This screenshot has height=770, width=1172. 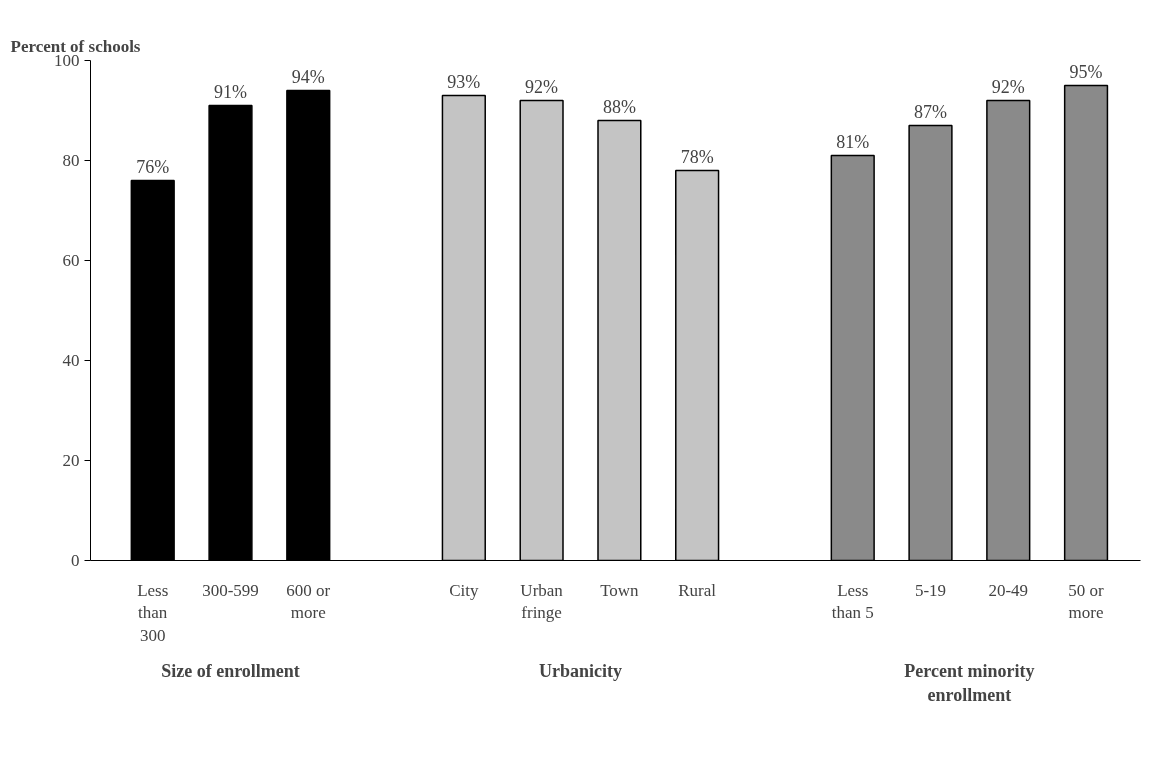 I want to click on text: Size of enrollment, so click(x=230, y=670).